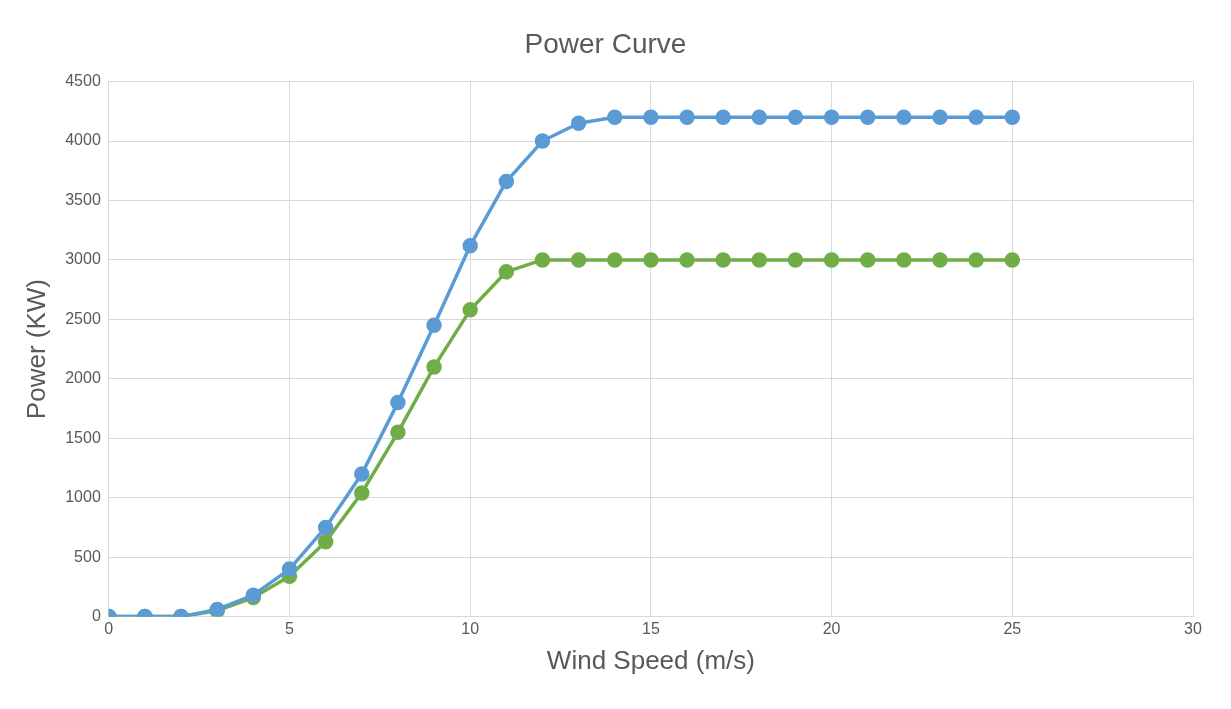  I want to click on y-tick-label: 0, so click(96, 616).